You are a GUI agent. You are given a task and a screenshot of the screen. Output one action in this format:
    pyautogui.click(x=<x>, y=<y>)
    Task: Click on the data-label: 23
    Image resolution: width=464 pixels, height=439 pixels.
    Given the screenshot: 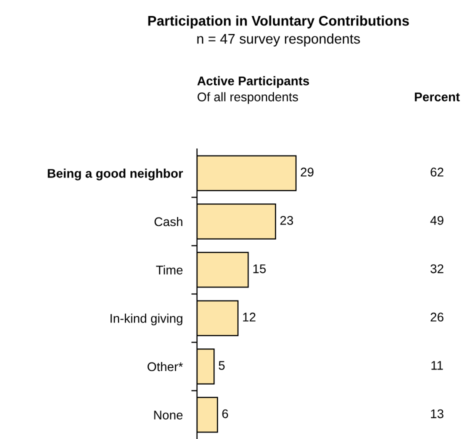 What is the action you would take?
    pyautogui.click(x=287, y=220)
    